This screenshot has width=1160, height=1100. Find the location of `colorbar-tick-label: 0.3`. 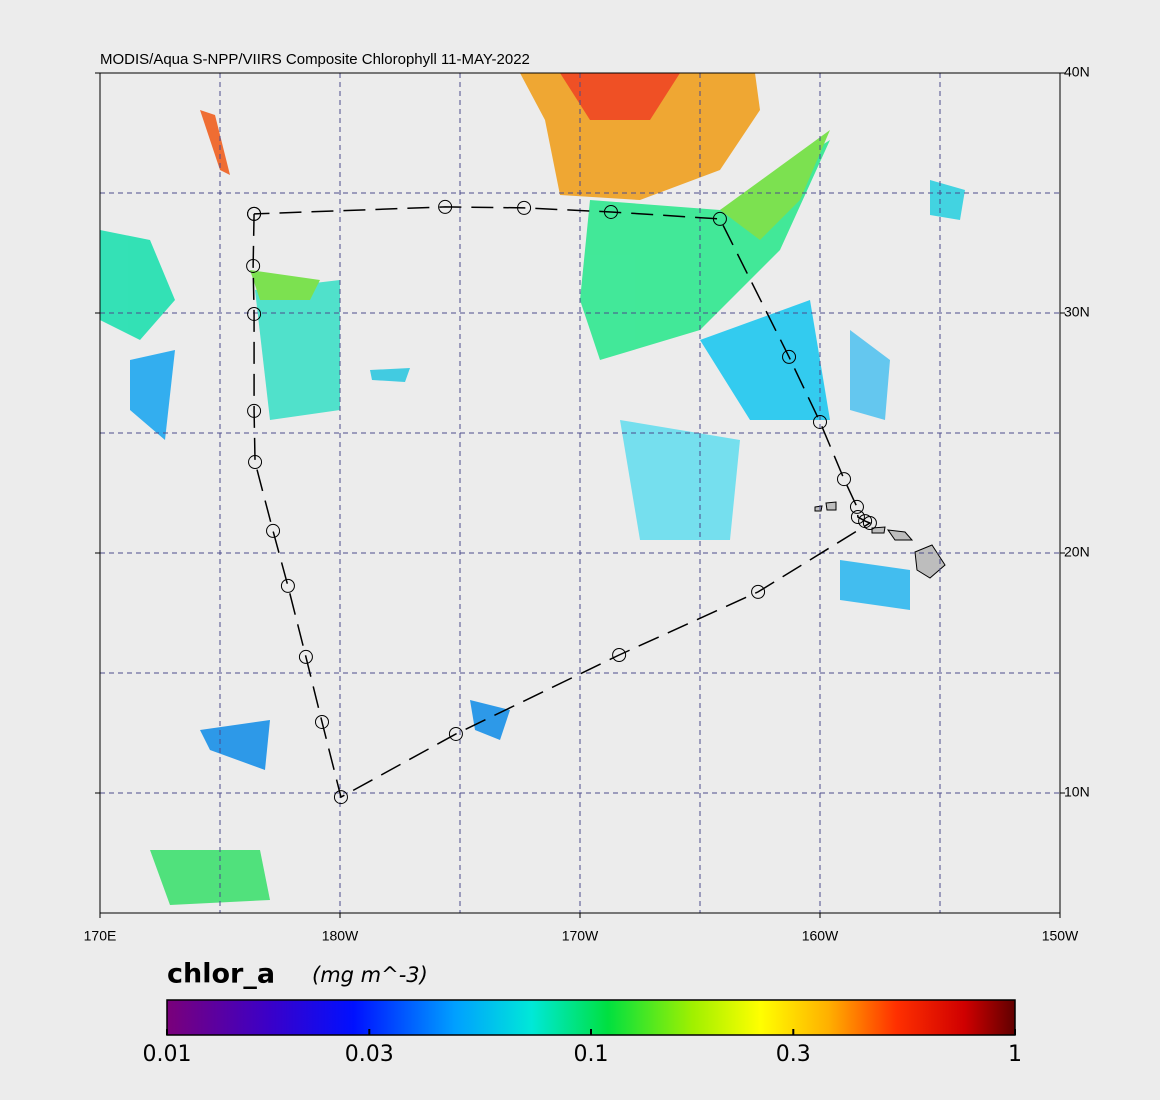

colorbar-tick-label: 0.3 is located at coordinates (793, 1054).